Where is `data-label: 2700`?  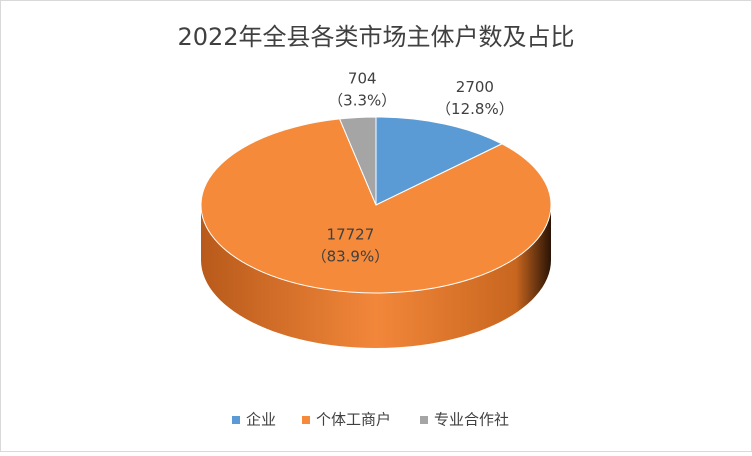 data-label: 2700 is located at coordinates (475, 87).